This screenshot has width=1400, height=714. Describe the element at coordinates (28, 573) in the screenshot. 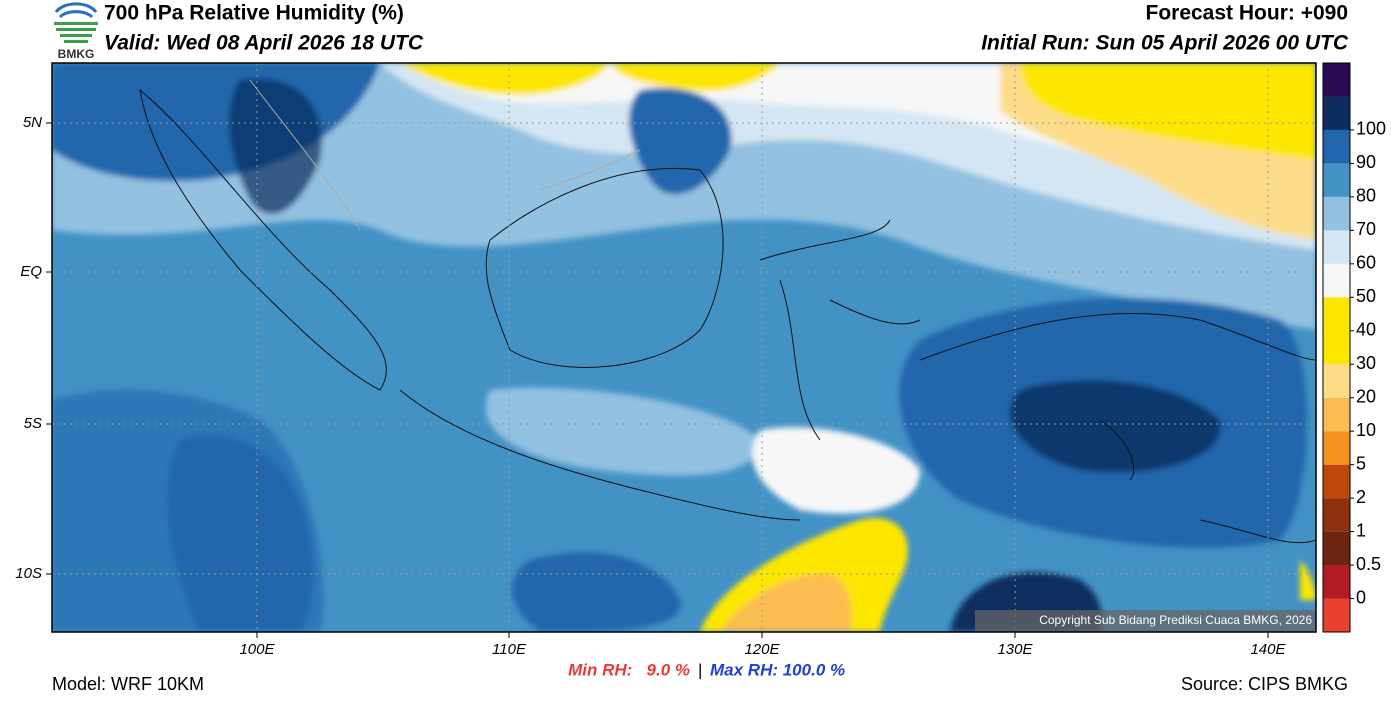

I see `lat-label: 10S` at that location.